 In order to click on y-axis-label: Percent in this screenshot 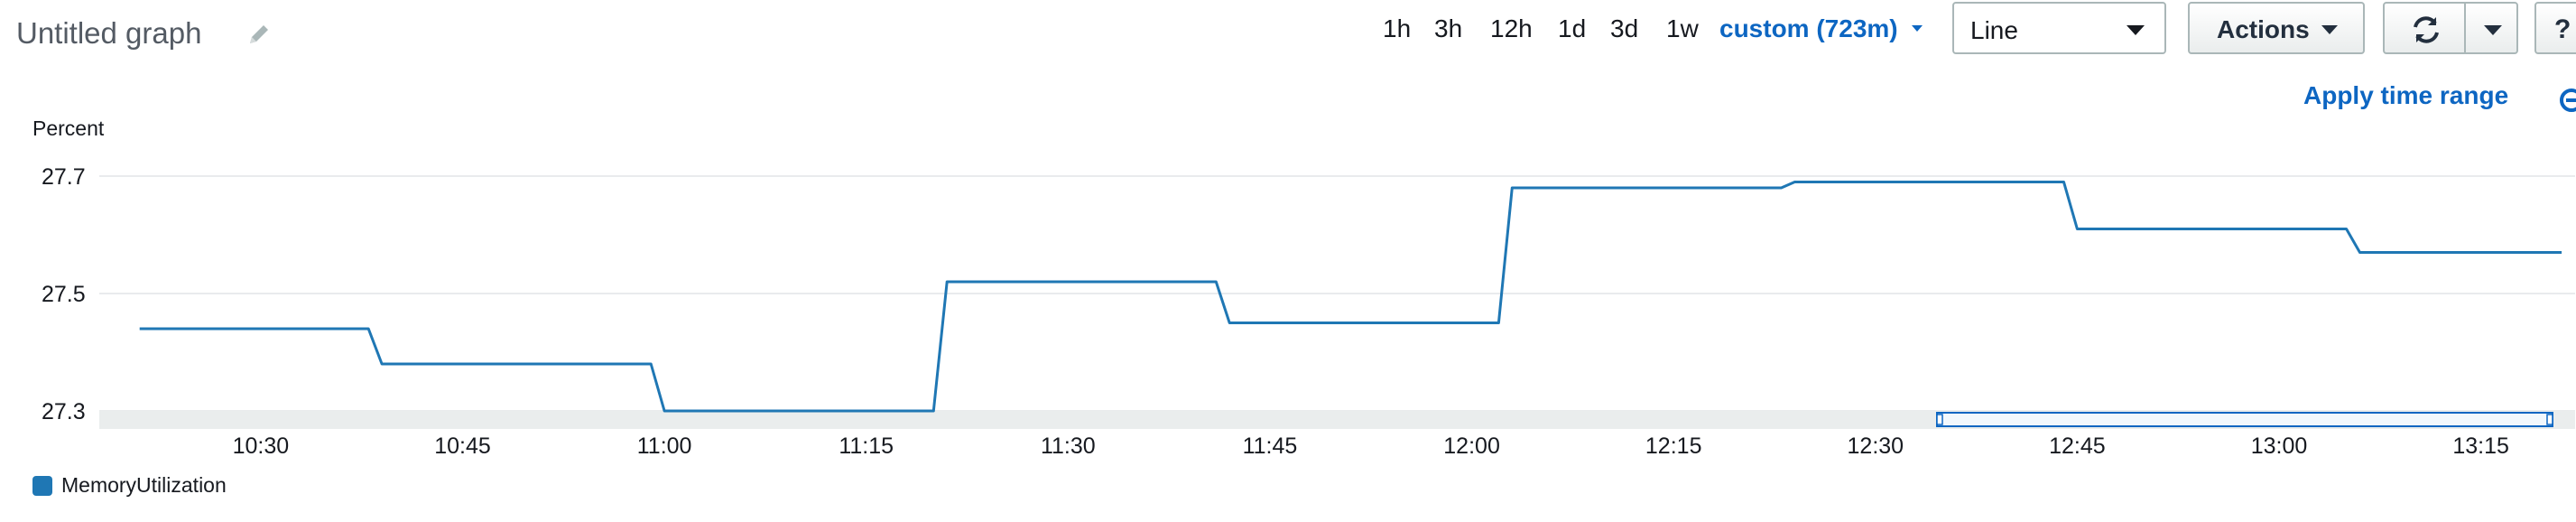, I will do `click(68, 128)`.